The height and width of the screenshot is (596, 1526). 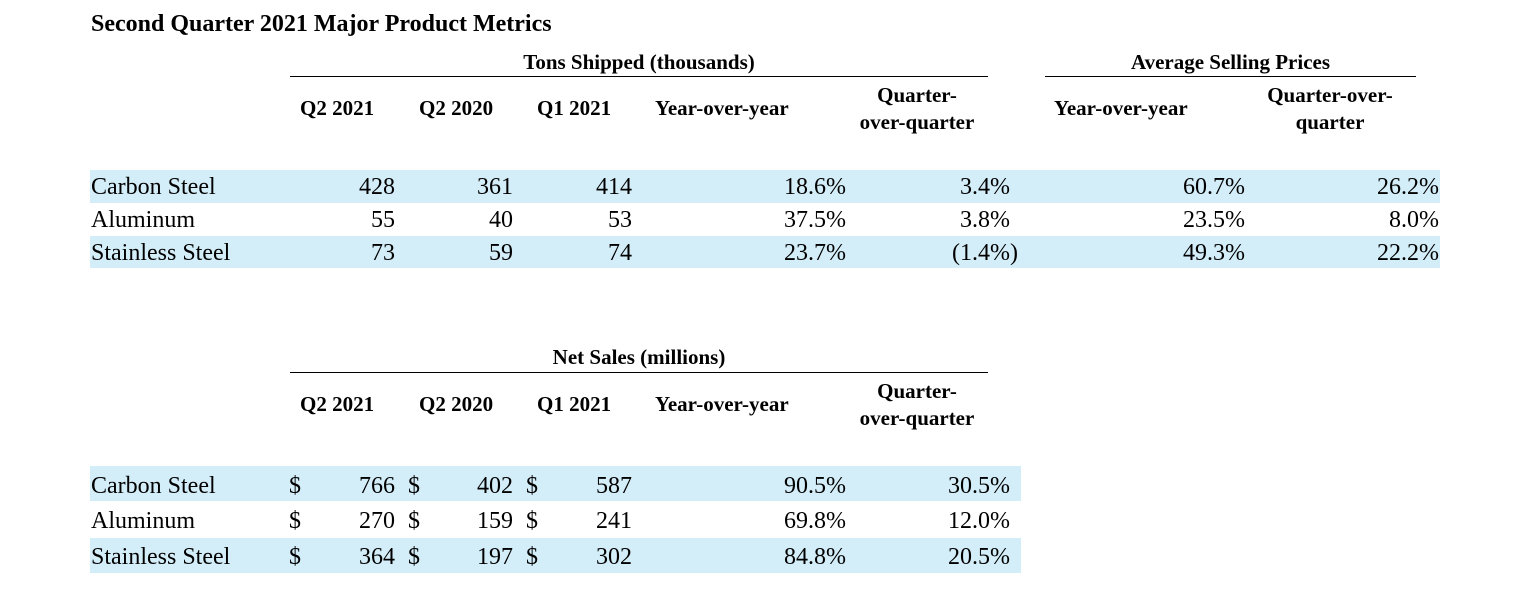 I want to click on netsales-cell-yoy: 90.5%, so click(x=815, y=486).